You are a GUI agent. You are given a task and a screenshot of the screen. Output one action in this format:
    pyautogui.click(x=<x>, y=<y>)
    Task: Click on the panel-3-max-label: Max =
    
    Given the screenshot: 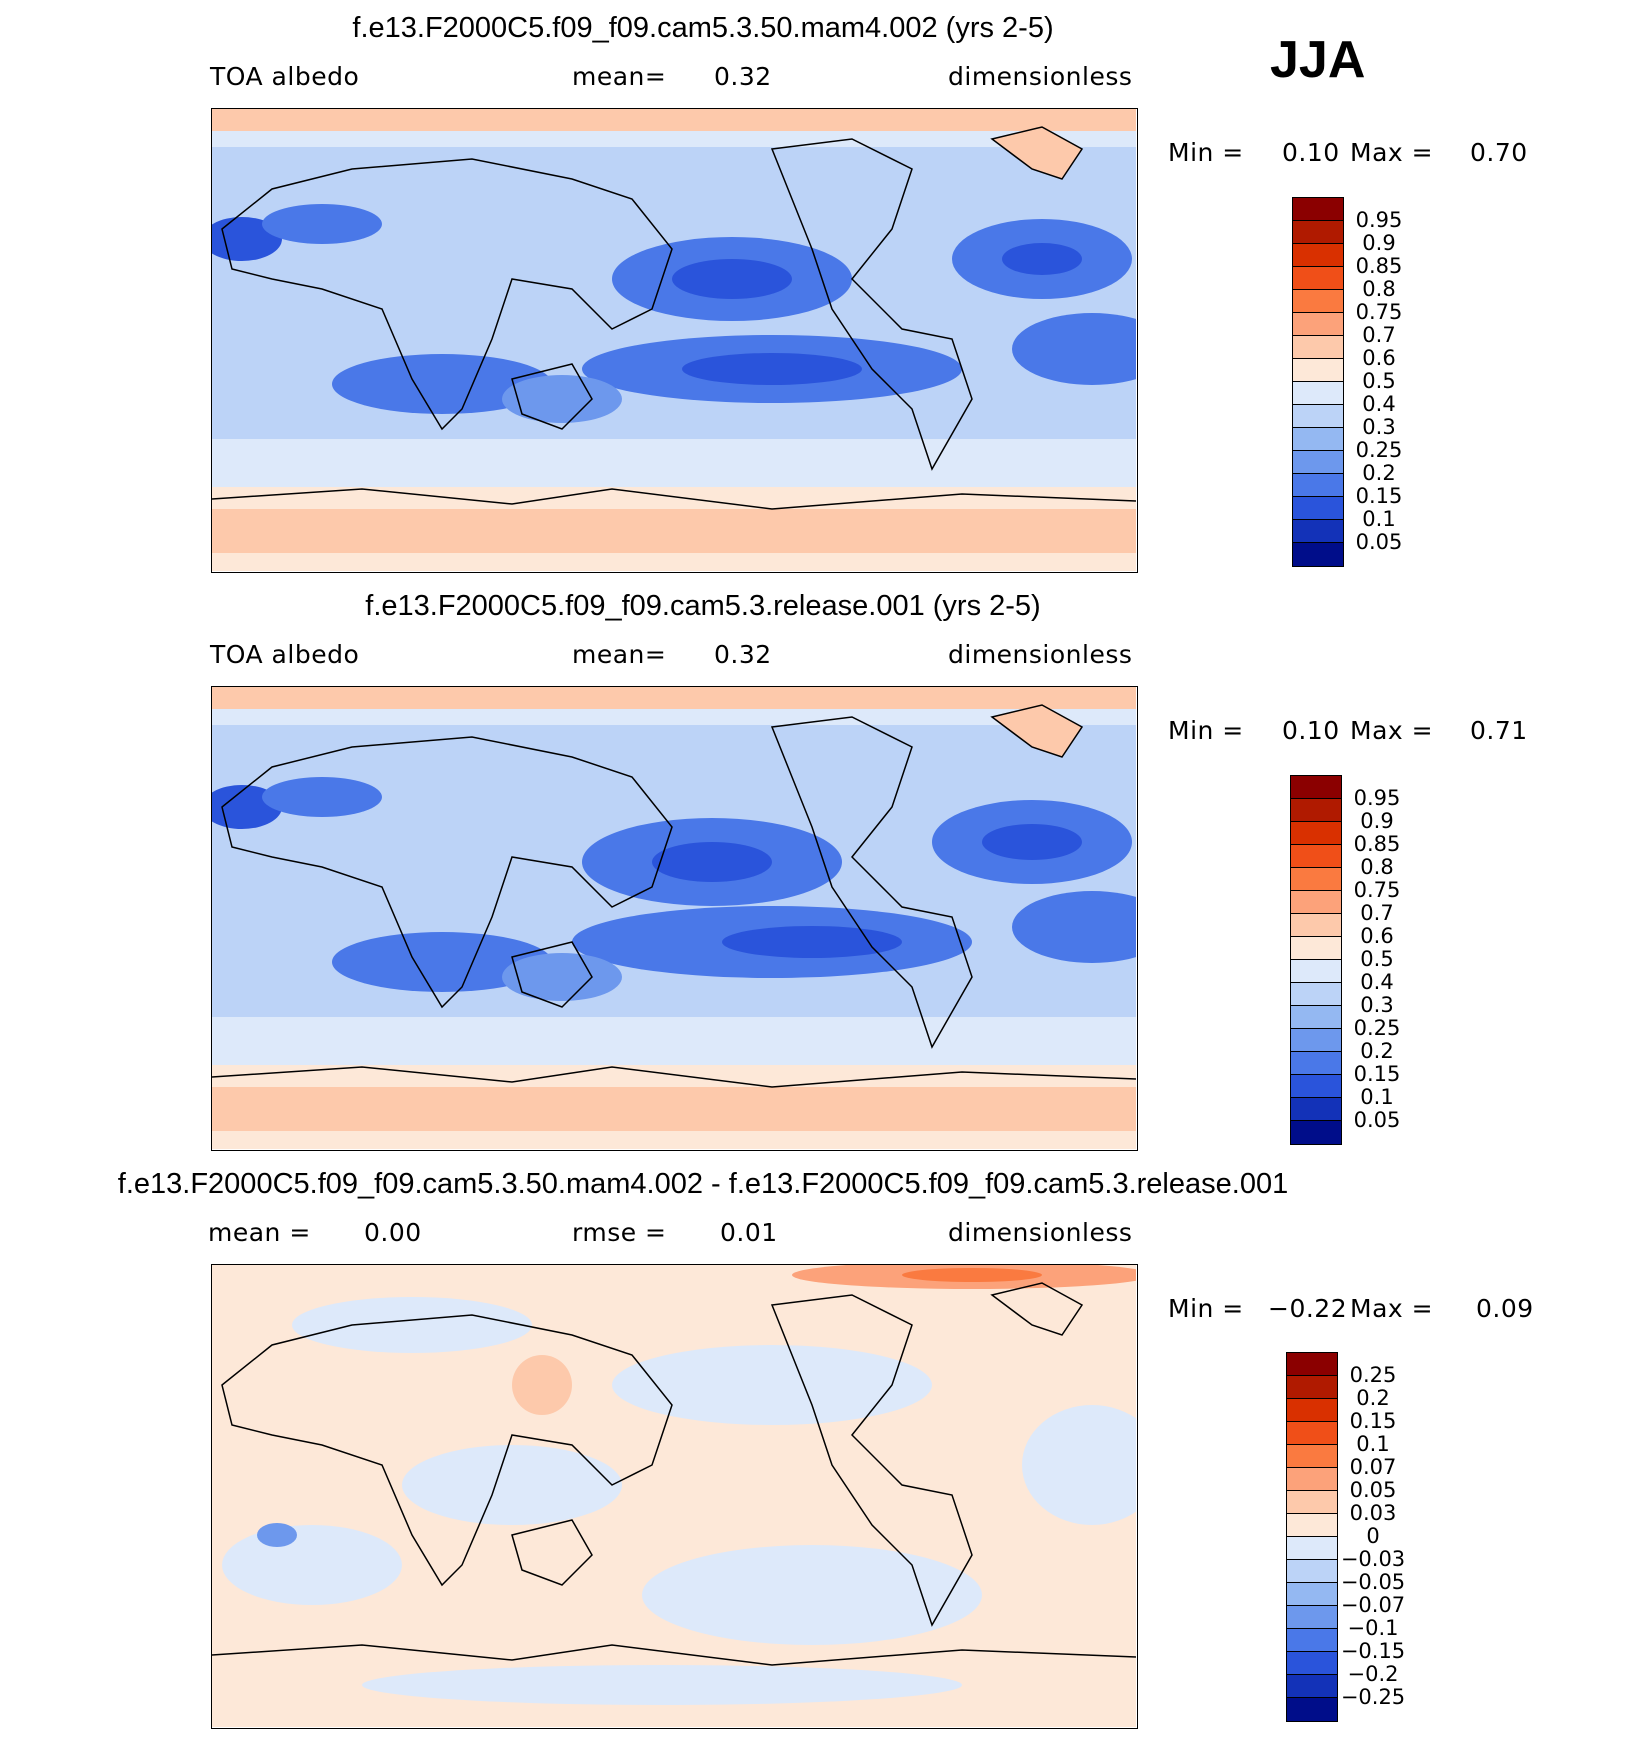 What is the action you would take?
    pyautogui.click(x=1392, y=1308)
    